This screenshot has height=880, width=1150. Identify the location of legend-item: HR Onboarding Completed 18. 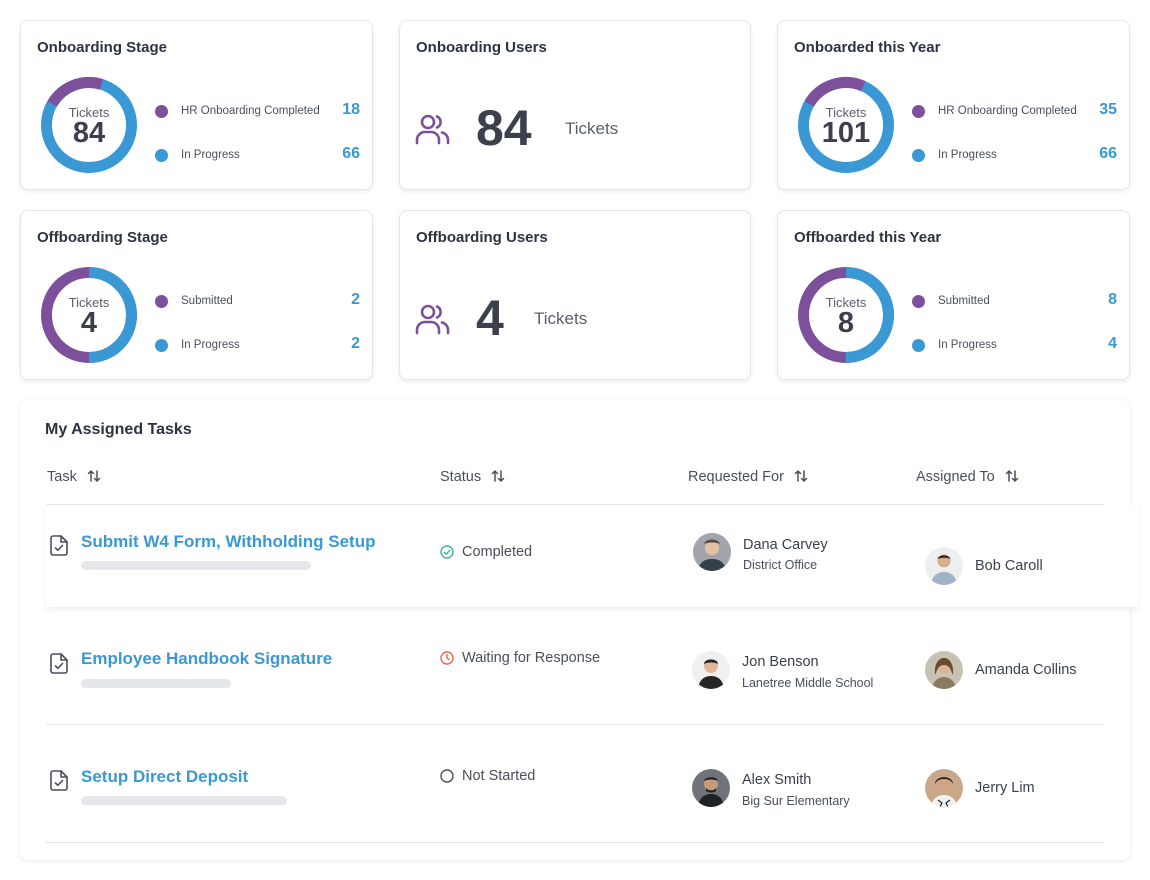
(257, 111).